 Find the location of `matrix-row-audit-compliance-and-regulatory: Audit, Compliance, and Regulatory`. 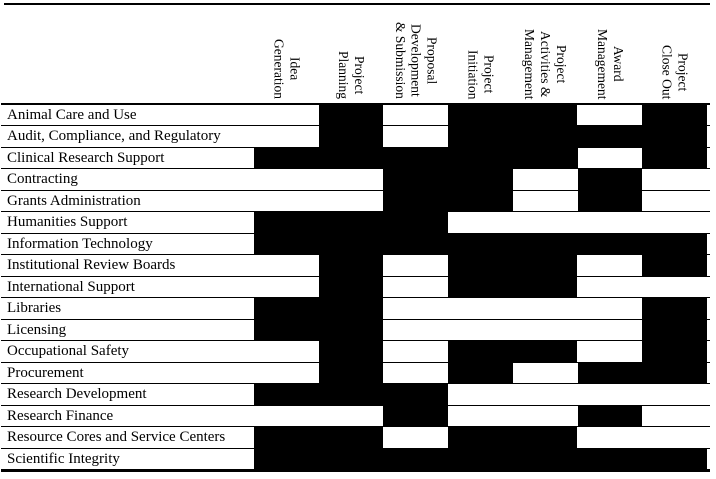

matrix-row-audit-compliance-and-regulatory: Audit, Compliance, and Regulatory is located at coordinates (355, 137).